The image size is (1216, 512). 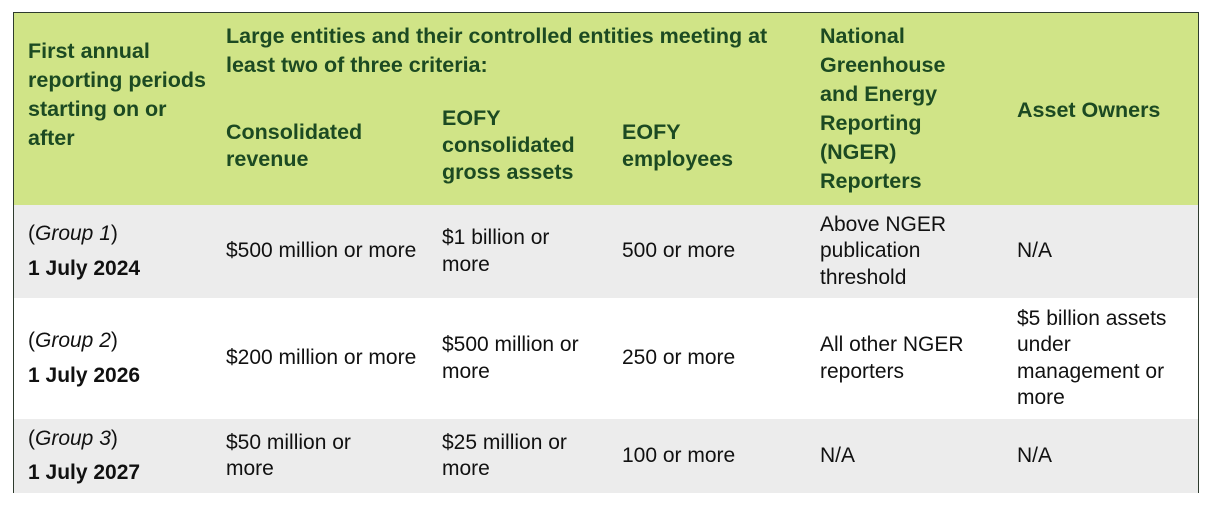 What do you see at coordinates (678, 145) in the screenshot?
I see `header-employees: EOFY employees` at bounding box center [678, 145].